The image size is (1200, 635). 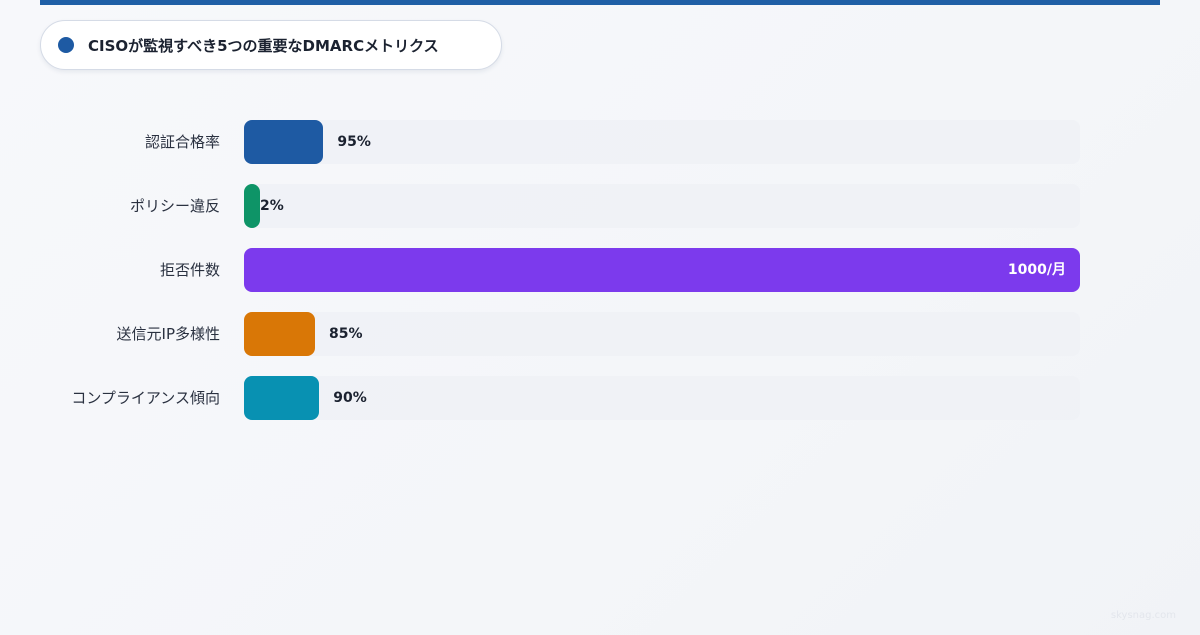 What do you see at coordinates (189, 270) in the screenshot?
I see `category-label: 拒否件数` at bounding box center [189, 270].